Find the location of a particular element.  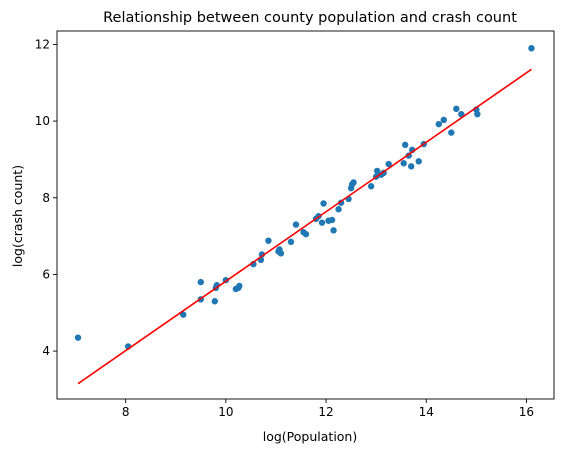

x-tick-label: 8 is located at coordinates (126, 412).